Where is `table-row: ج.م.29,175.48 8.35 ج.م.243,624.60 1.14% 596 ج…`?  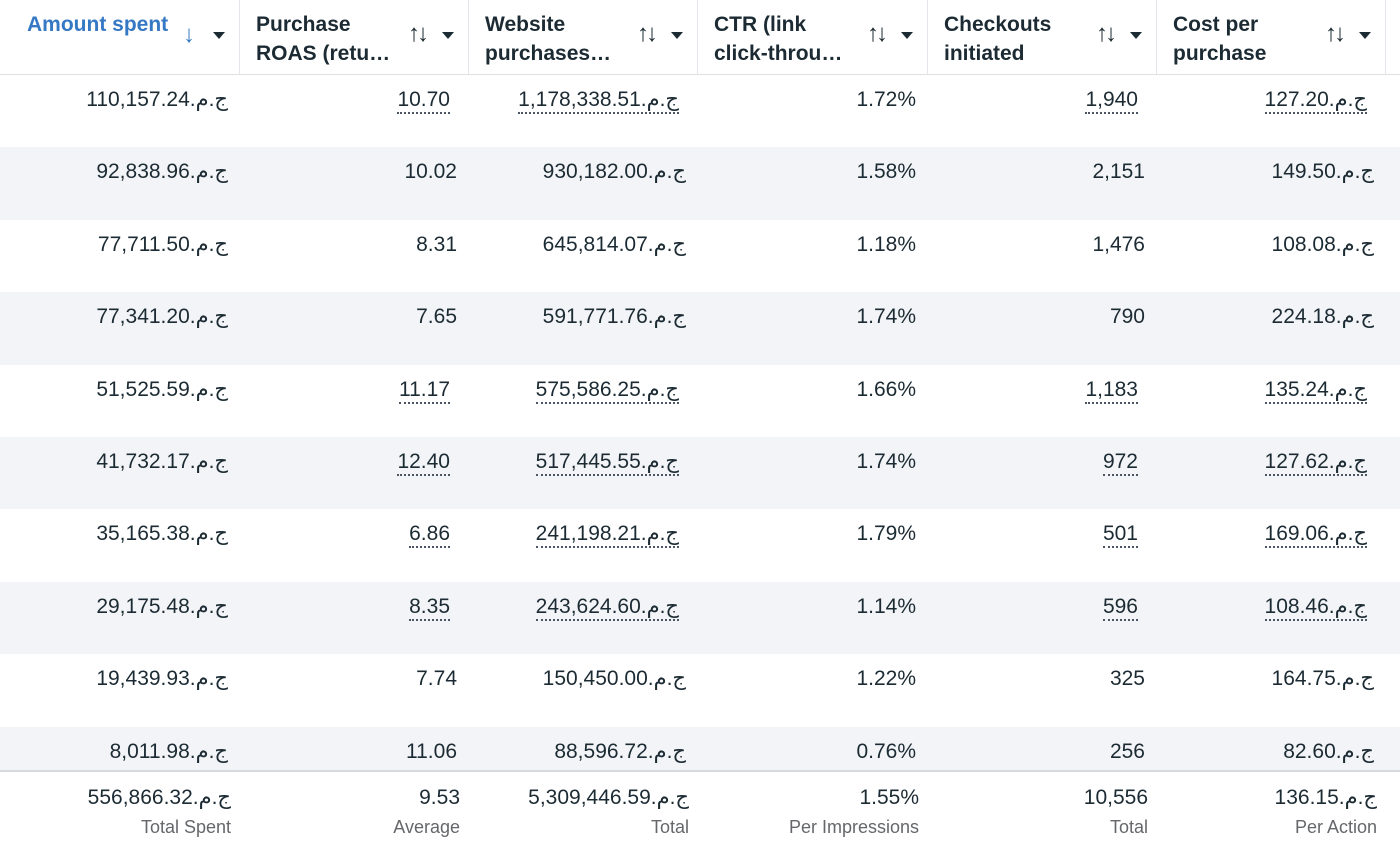 table-row: ج.م.29,175.48 8.35 ج.م.243,624.60 1.14% 596 ج… is located at coordinates (700, 618).